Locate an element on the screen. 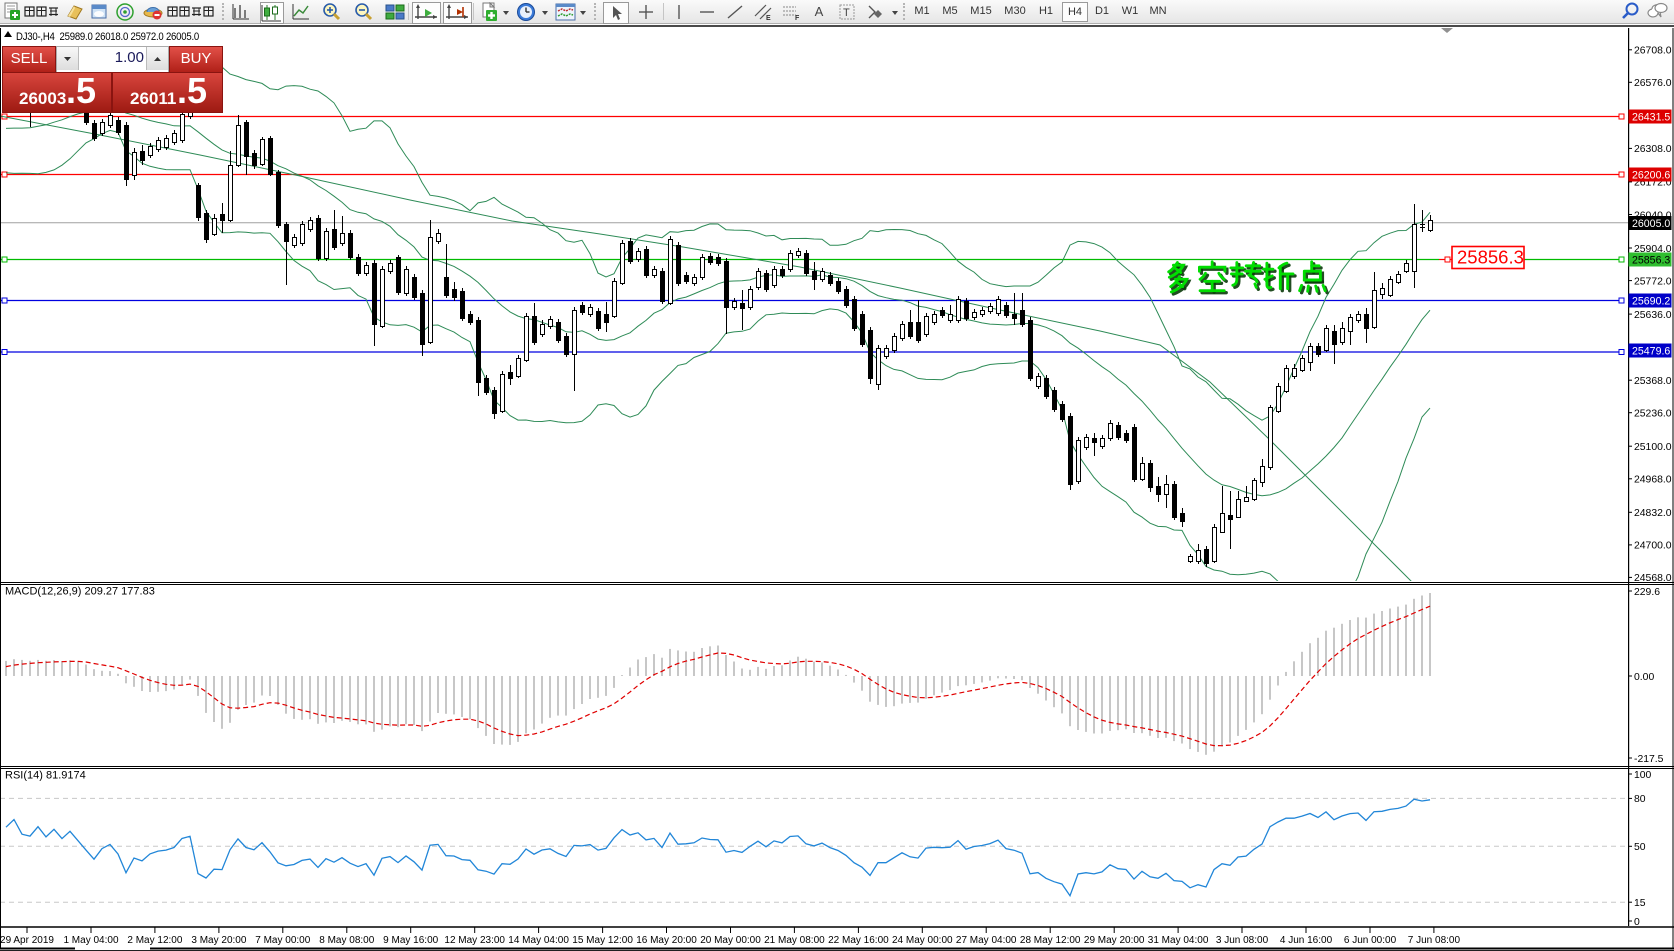 Image resolution: width=1674 pixels, height=951 pixels. svg-text: 25100.0 is located at coordinates (1653, 447).